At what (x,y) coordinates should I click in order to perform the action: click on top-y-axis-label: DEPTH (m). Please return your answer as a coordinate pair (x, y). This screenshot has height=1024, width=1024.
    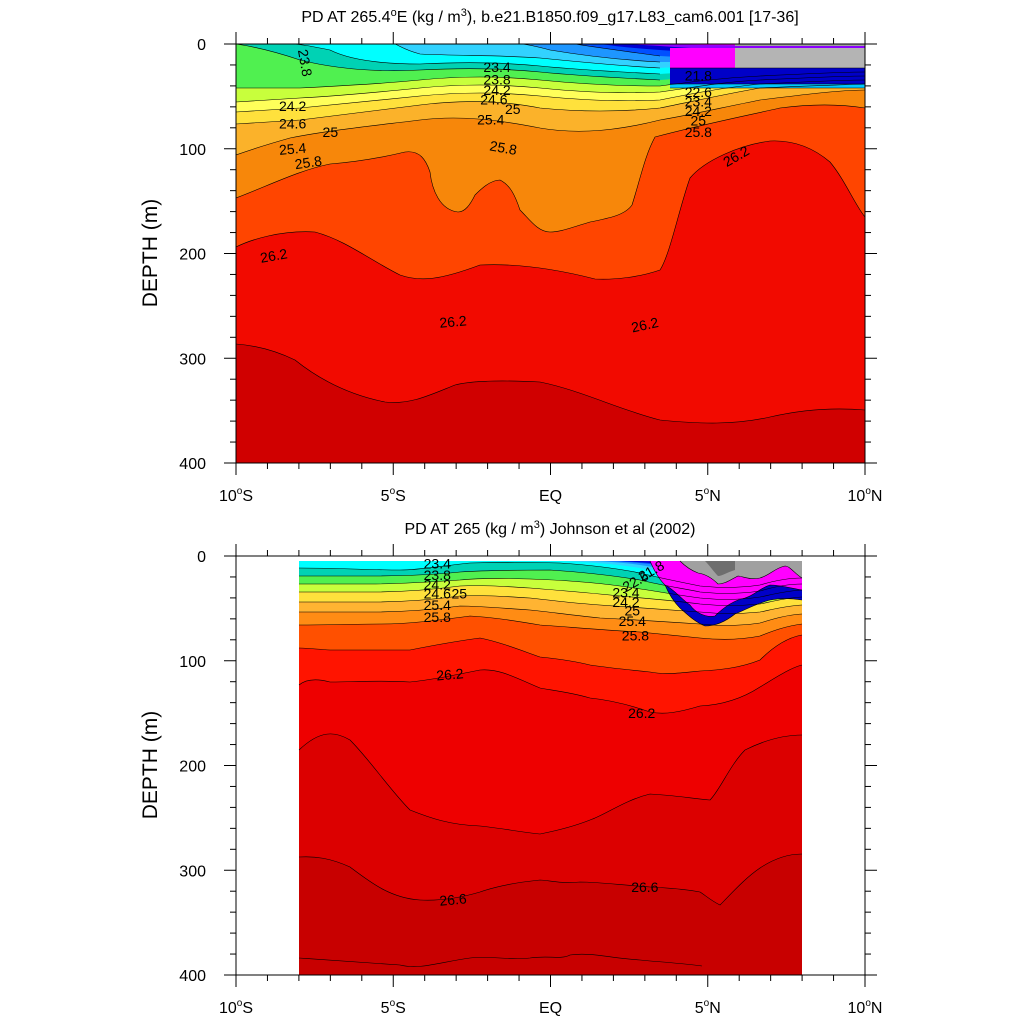
    Looking at the image, I should click on (150, 253).